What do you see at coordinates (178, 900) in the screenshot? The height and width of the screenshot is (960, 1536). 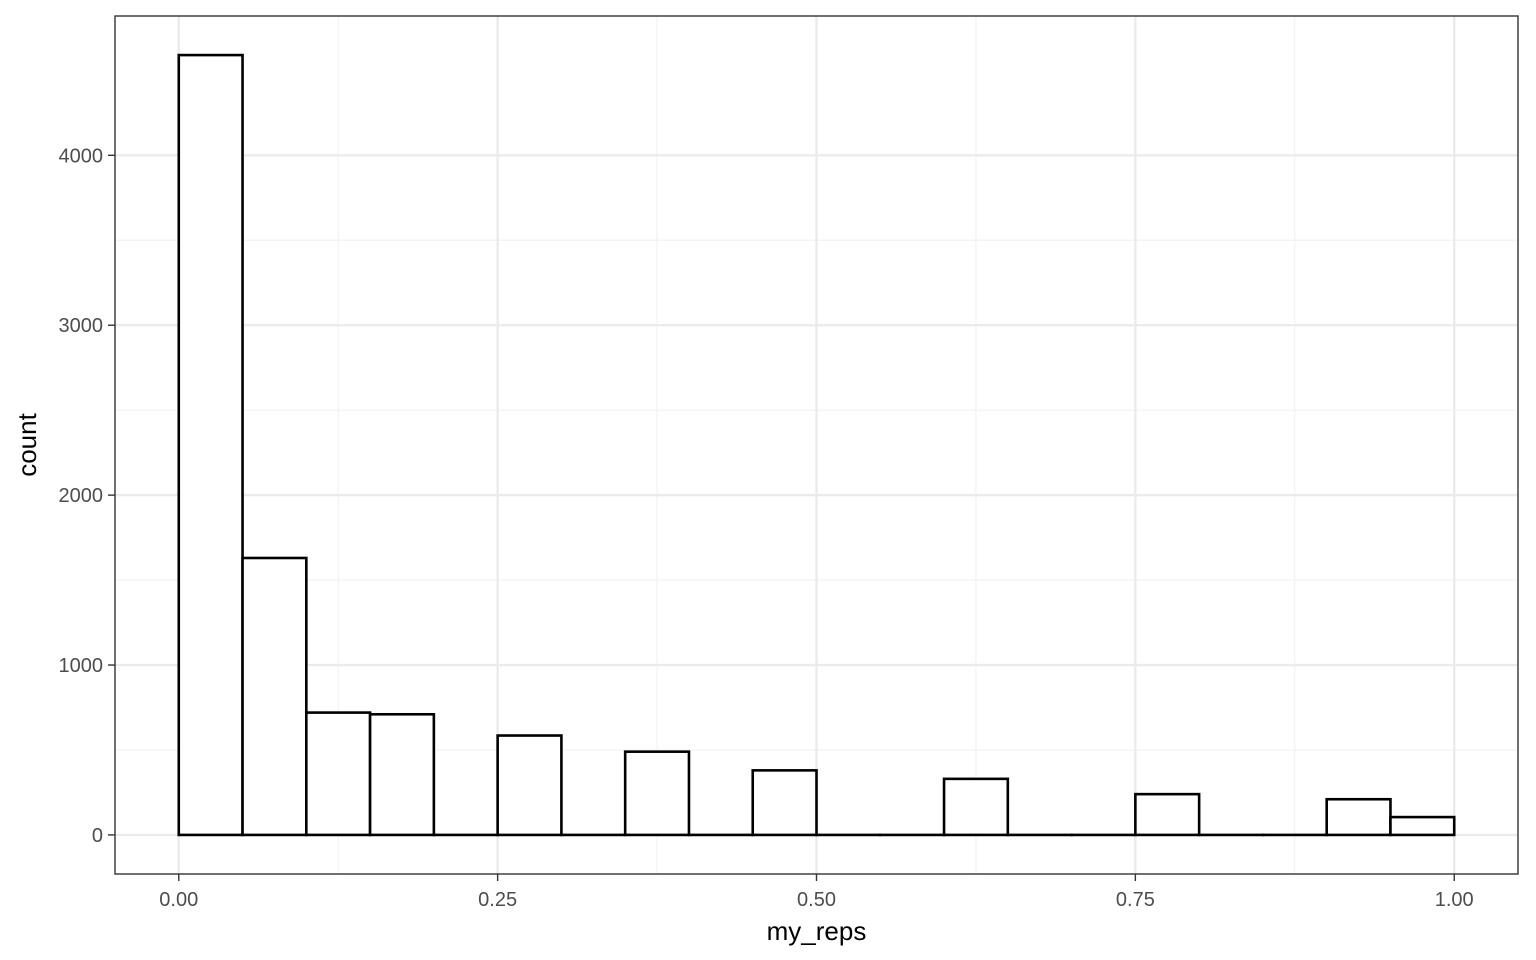 I see `x-tick-label: 0.00` at bounding box center [178, 900].